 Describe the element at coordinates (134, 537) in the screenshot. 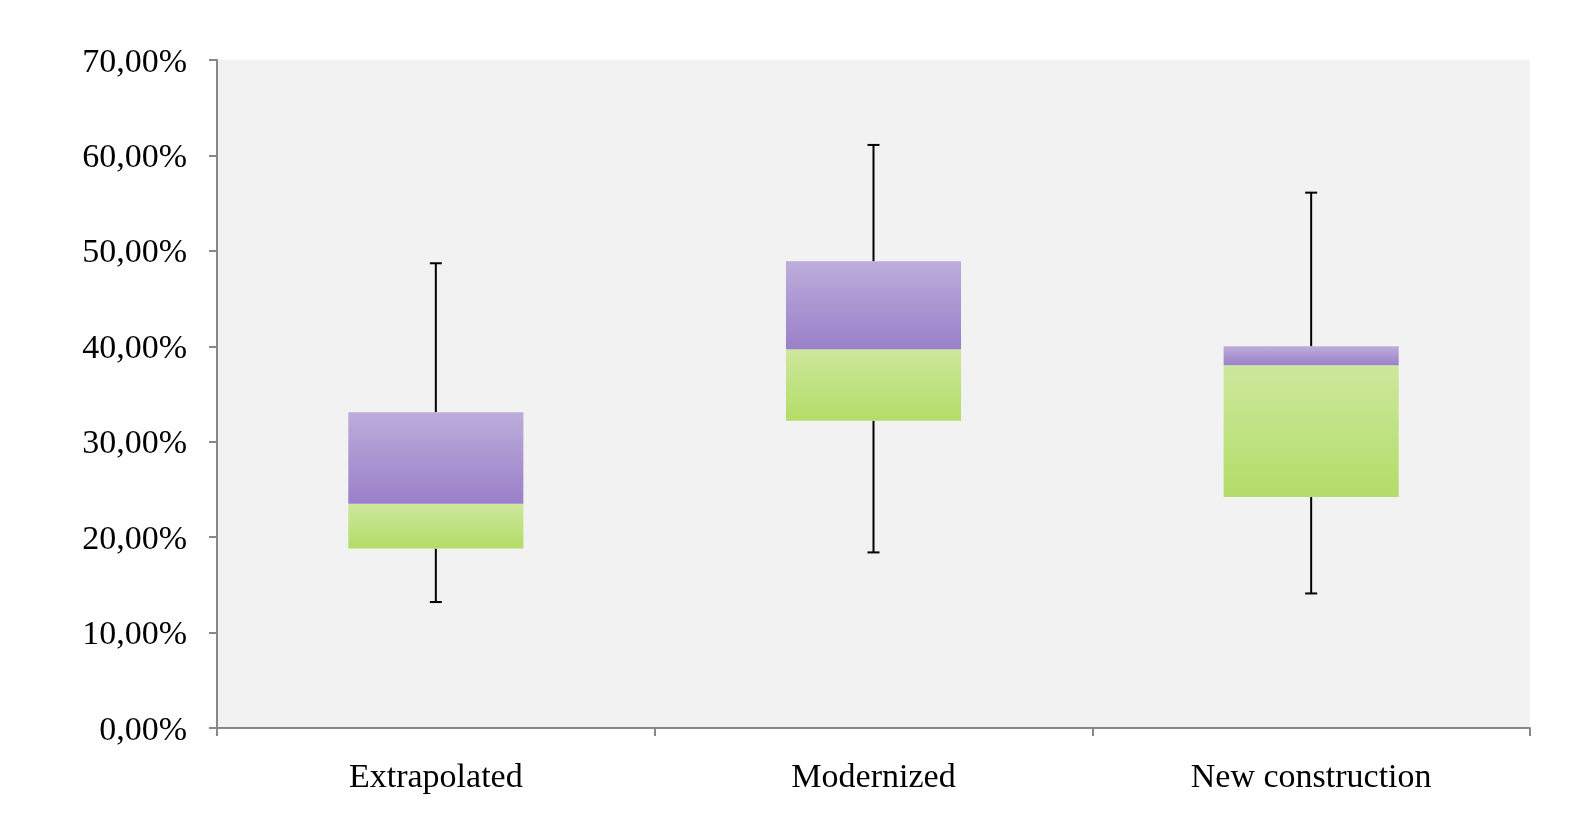

I see `y-tick-label: 20,00%` at that location.